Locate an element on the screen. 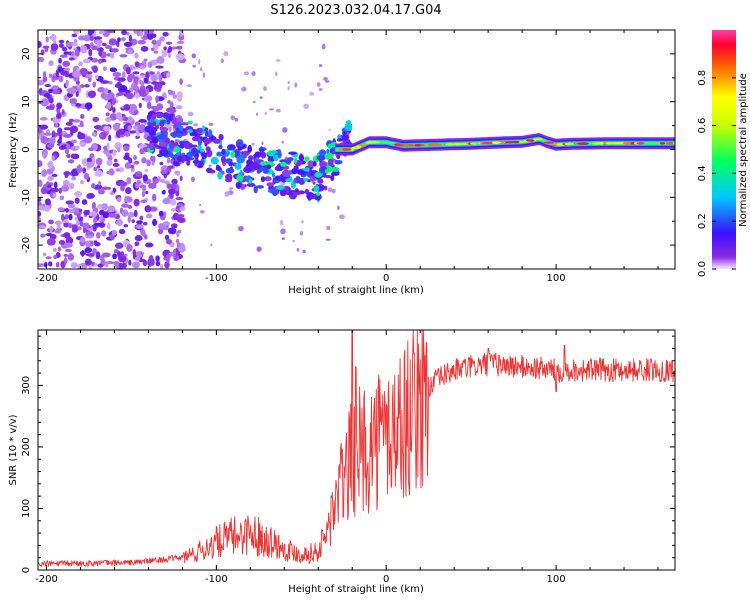  colorbar-gradient is located at coordinates (724, 149).